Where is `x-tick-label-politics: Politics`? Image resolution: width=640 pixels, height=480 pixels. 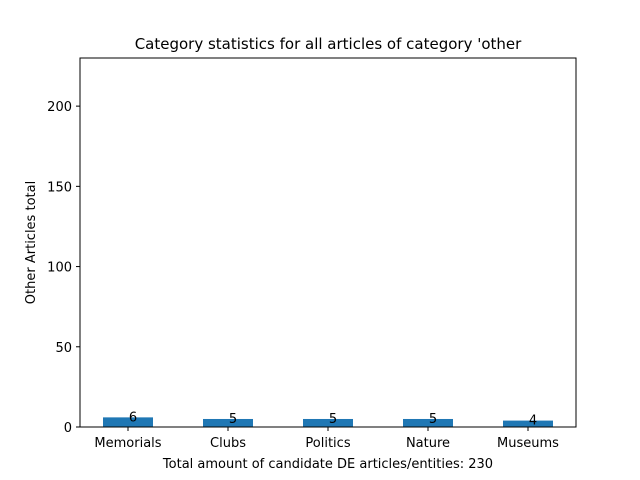 x-tick-label-politics: Politics is located at coordinates (327, 443).